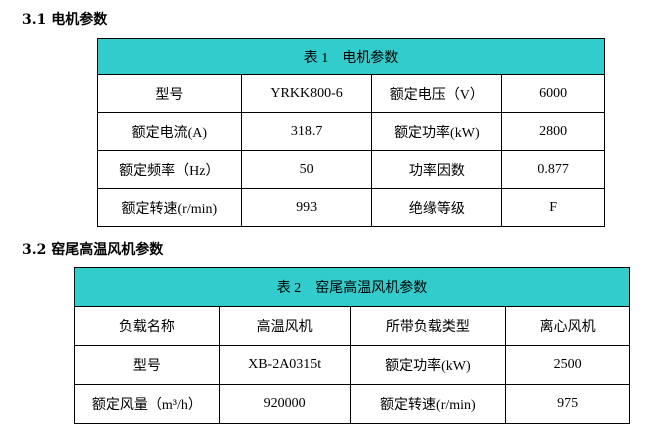 The image size is (668, 427). Describe the element at coordinates (553, 93) in the screenshot. I see `cell: 6000` at that location.